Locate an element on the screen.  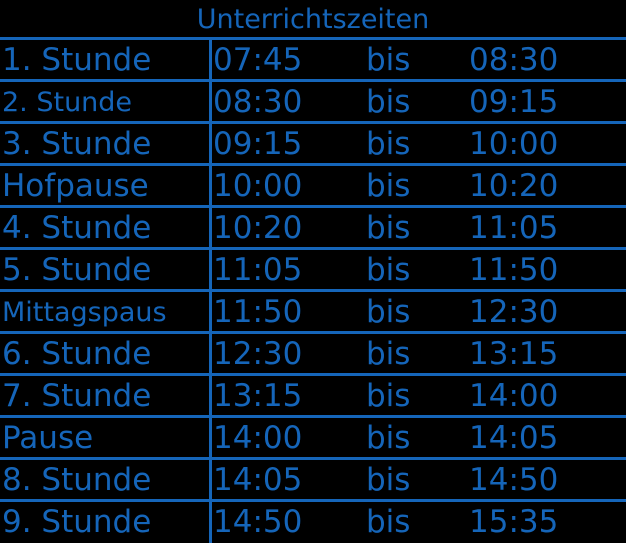
period-label: 7. Stunde is located at coordinates (77, 396).